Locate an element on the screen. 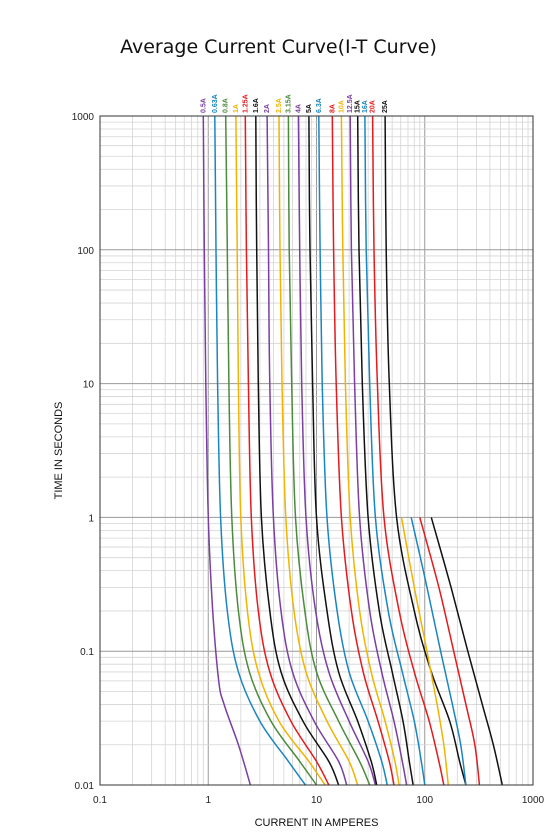 This screenshot has height=834, width=557. curve-label: 16A is located at coordinates (365, 106).